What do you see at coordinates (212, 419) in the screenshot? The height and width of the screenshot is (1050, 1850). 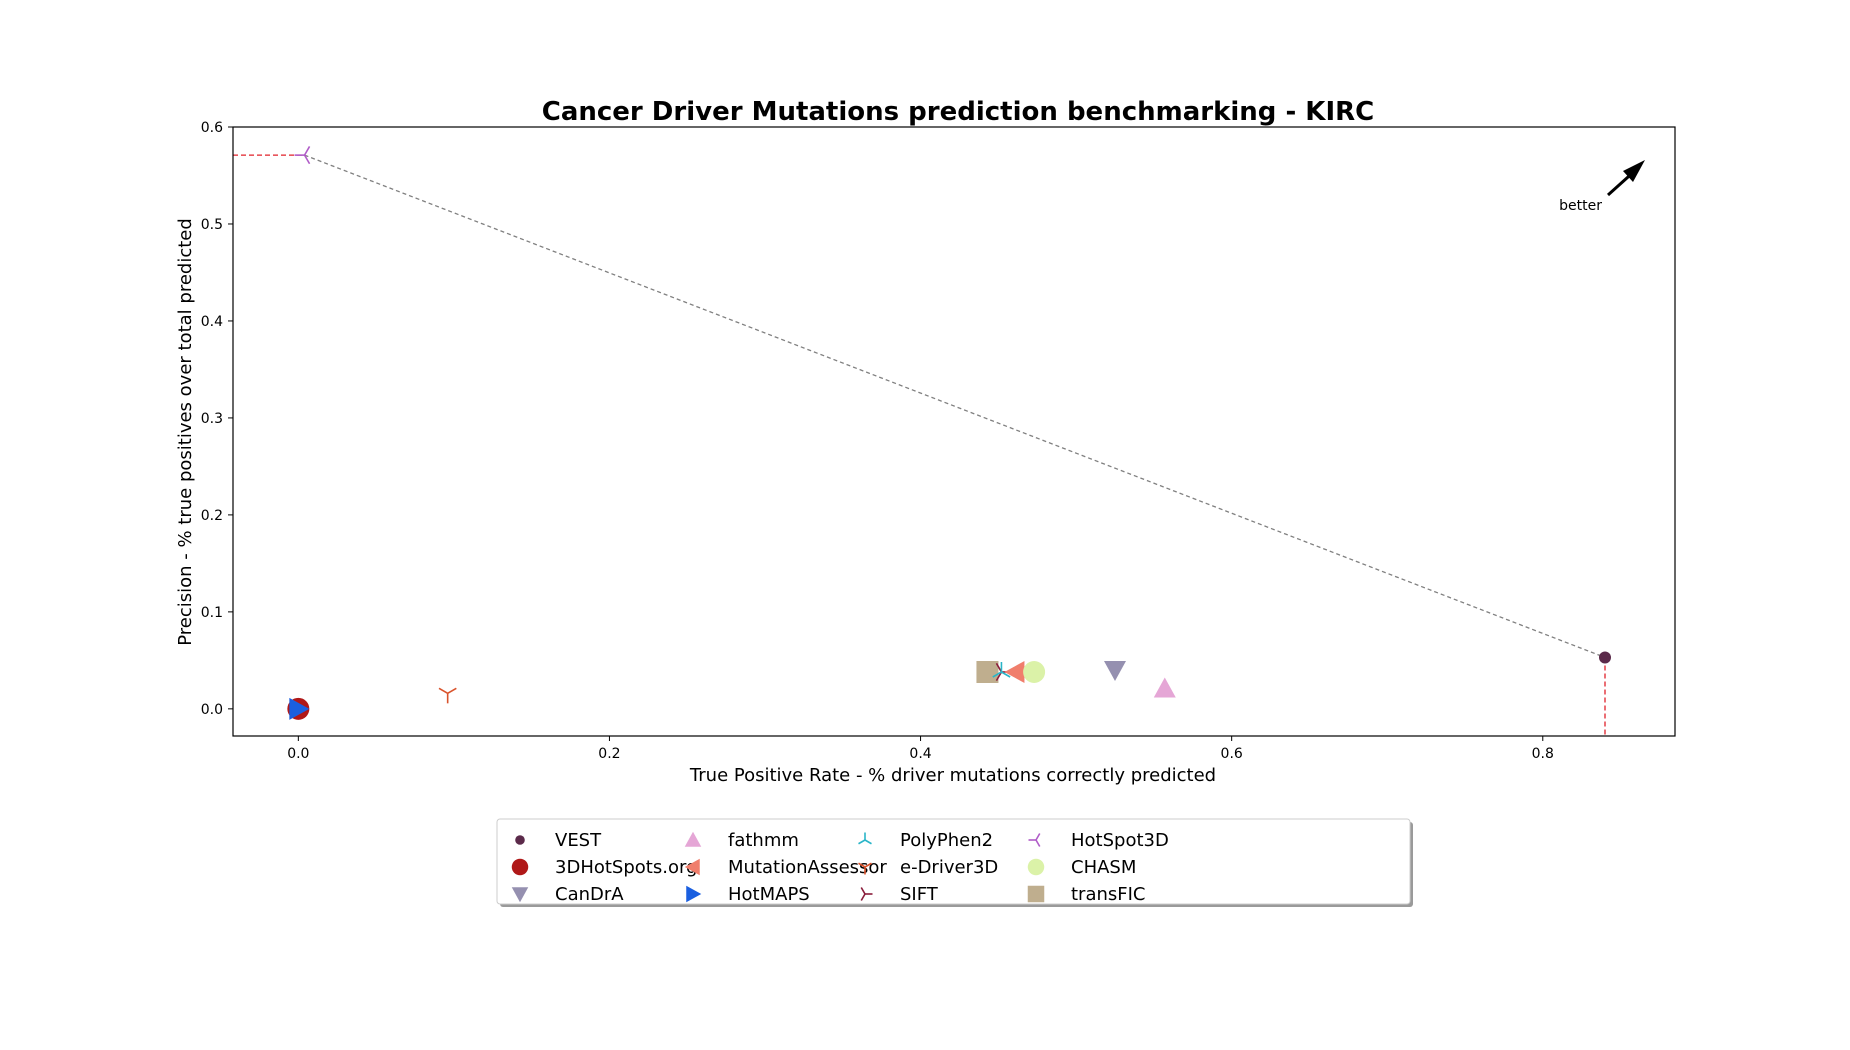 I see `y-tick-label: 0.3` at bounding box center [212, 419].